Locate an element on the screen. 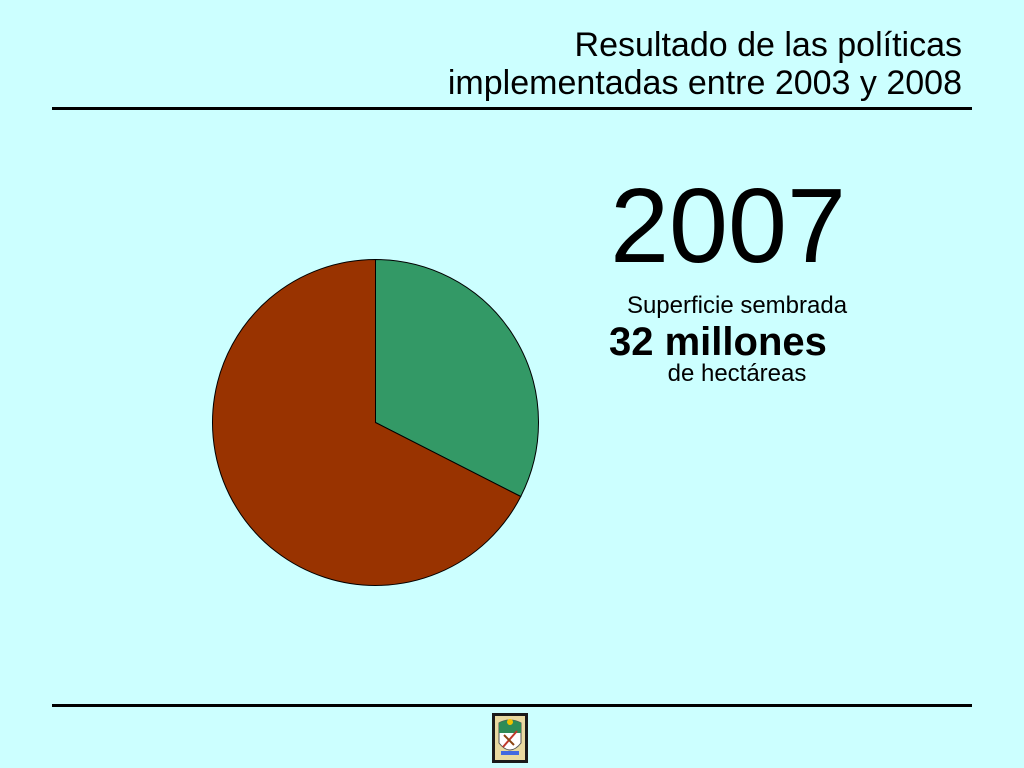  pie-chart is located at coordinates (375, 422).